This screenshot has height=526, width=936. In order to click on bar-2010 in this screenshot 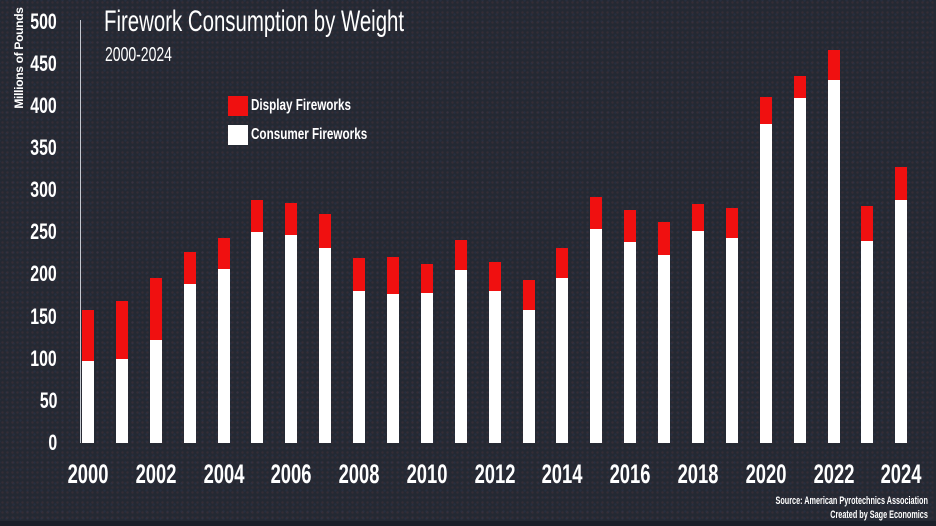, I will do `click(426, 353)`.